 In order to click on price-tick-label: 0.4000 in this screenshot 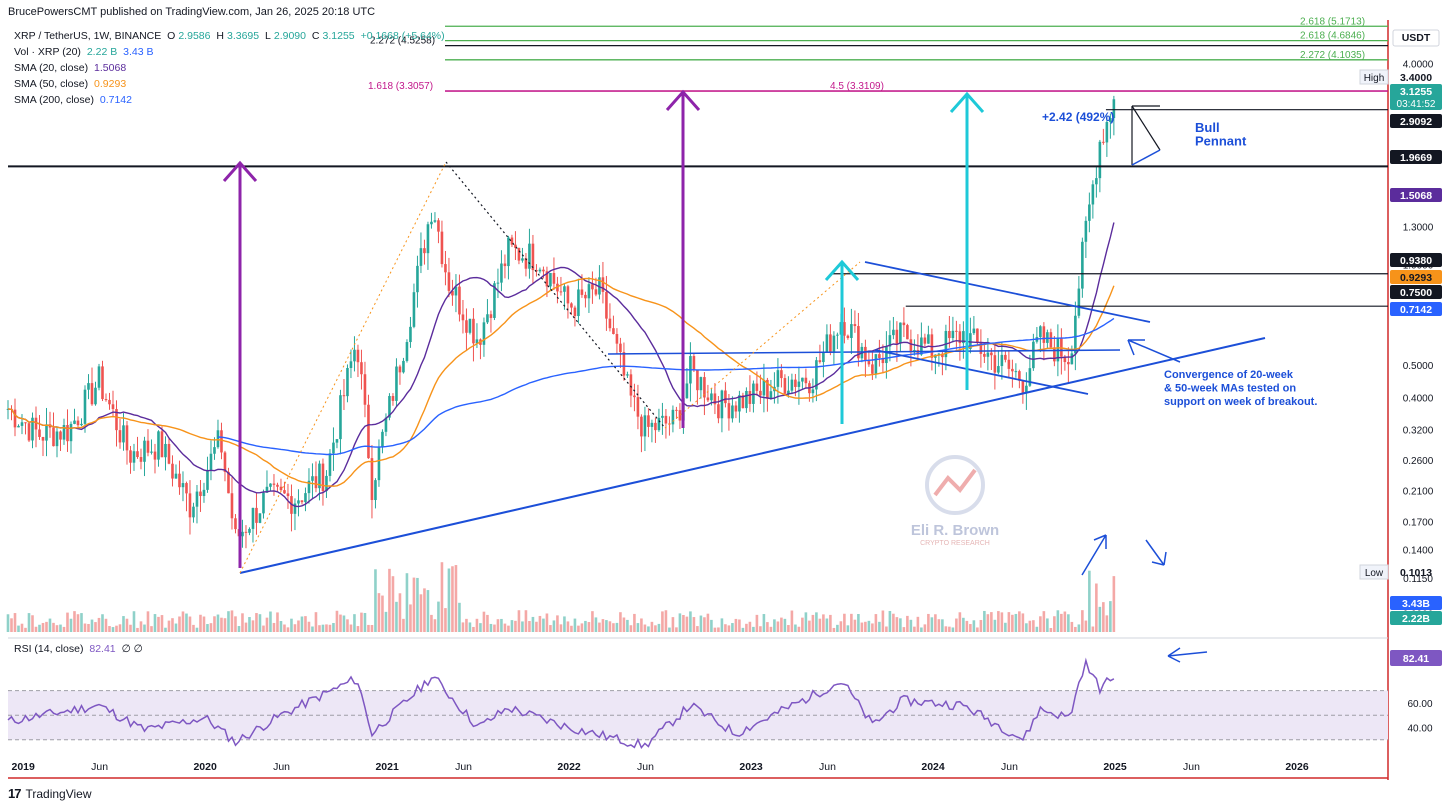, I will do `click(1418, 398)`.